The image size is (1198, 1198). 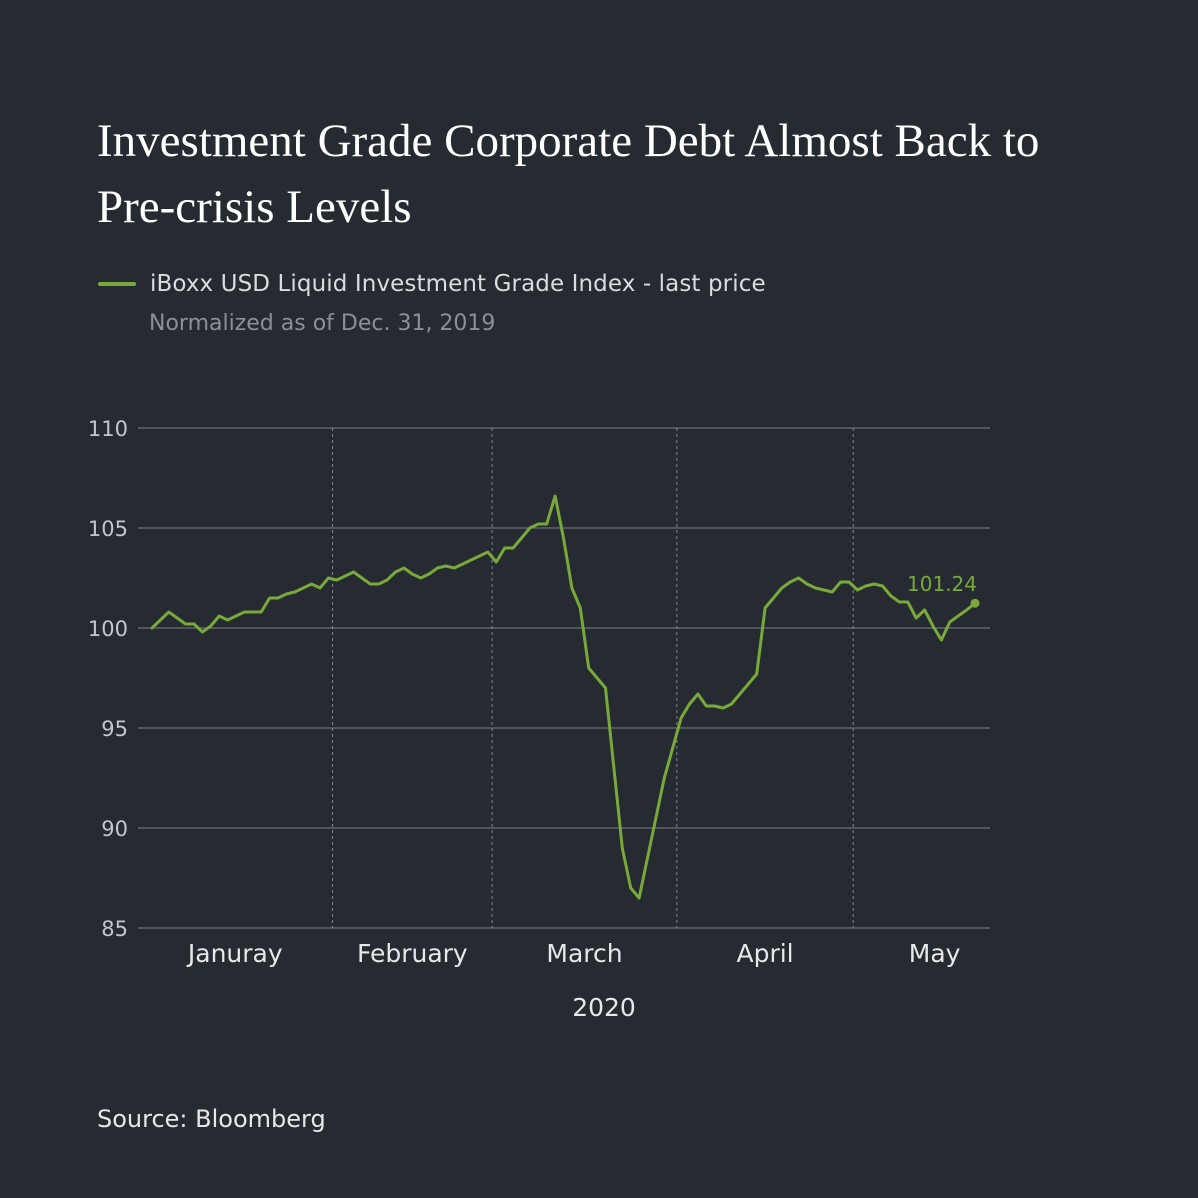 I want to click on x-tick-label: Januray, so click(x=234, y=953).